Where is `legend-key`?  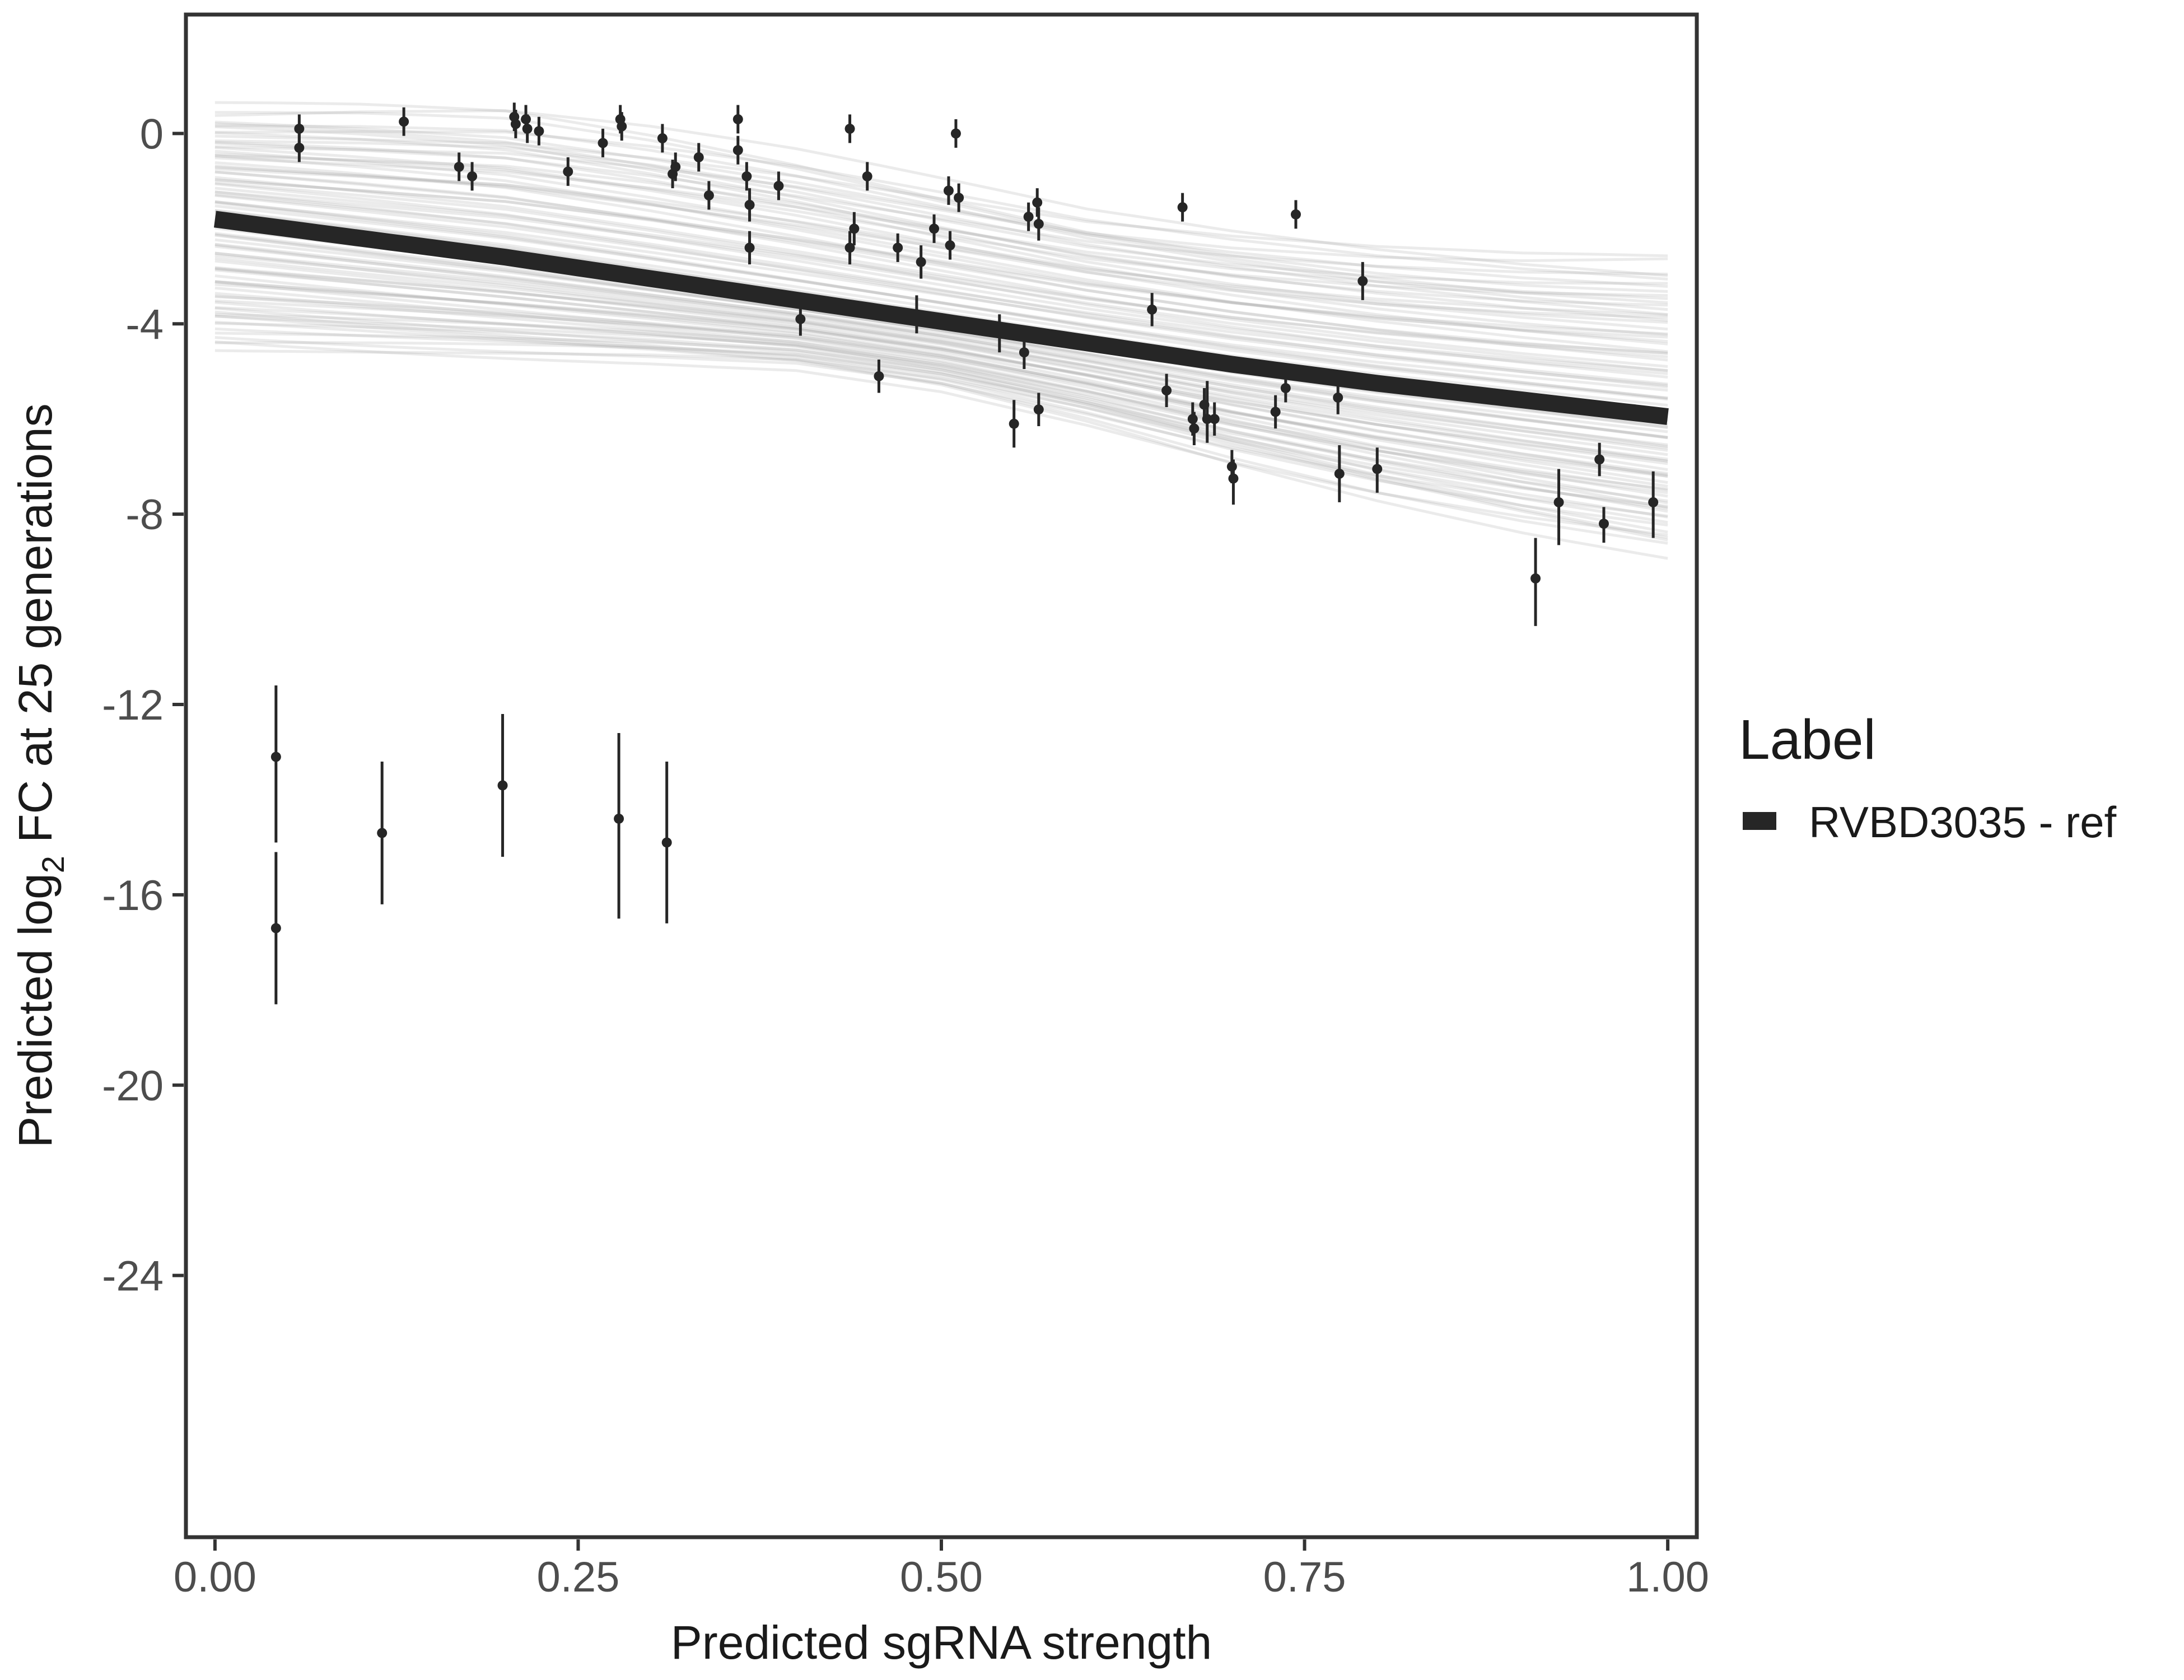 legend-key is located at coordinates (1760, 821).